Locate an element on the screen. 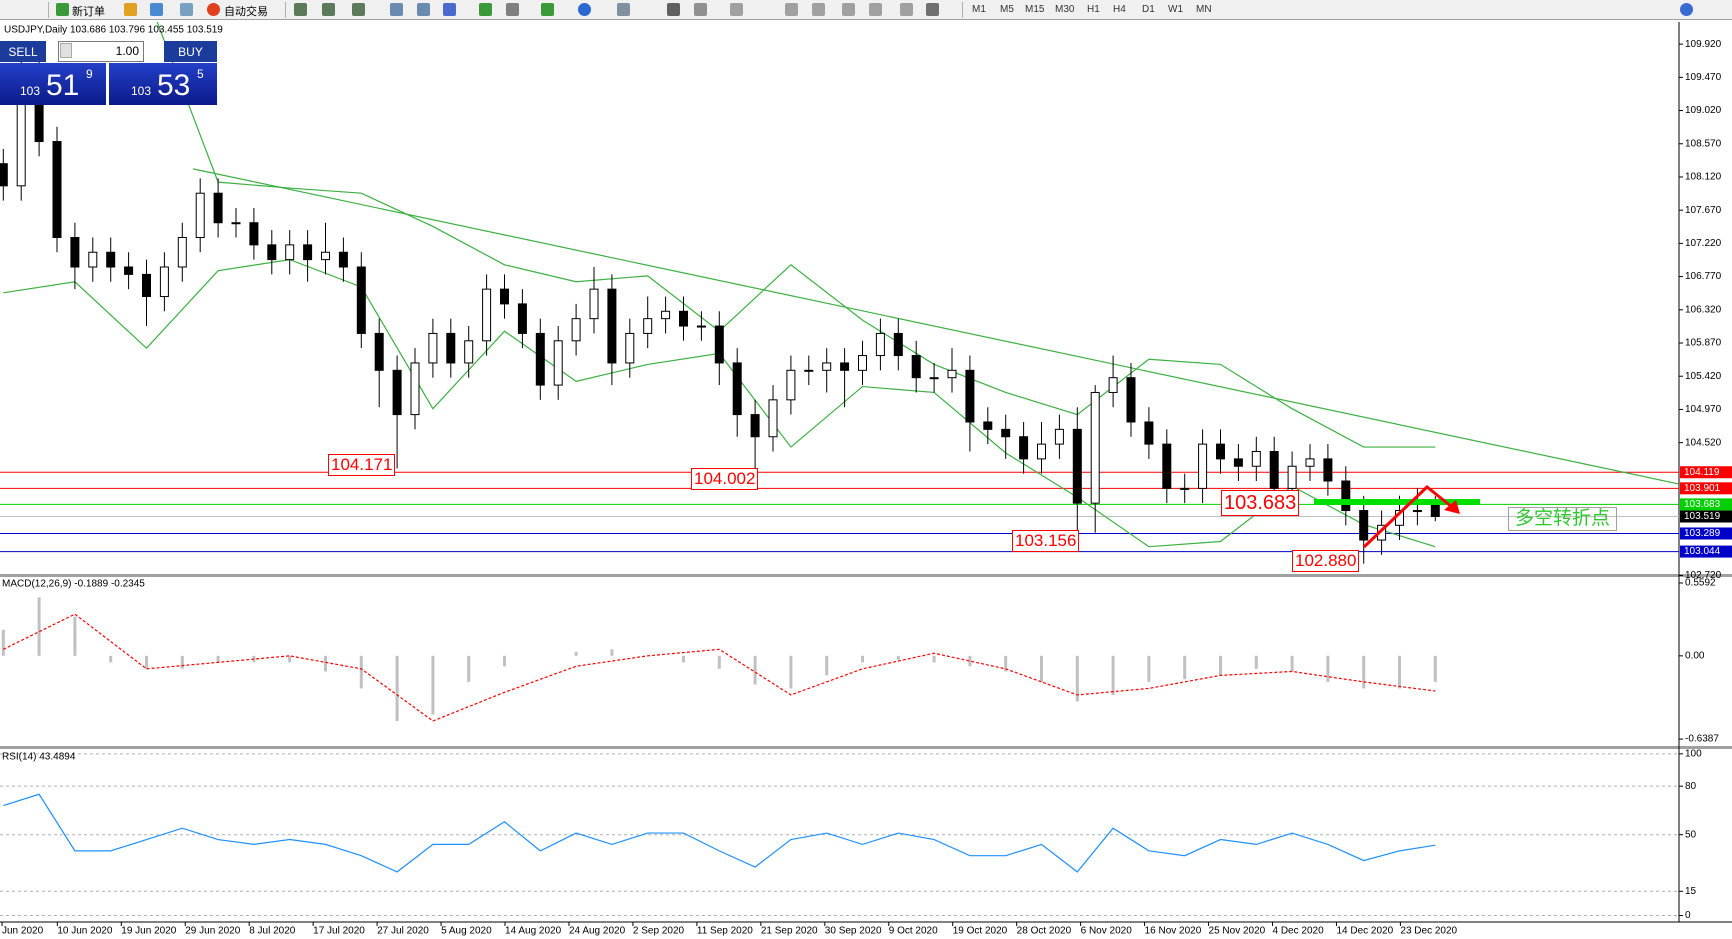  timeframe: H4 is located at coordinates (1119, 9).